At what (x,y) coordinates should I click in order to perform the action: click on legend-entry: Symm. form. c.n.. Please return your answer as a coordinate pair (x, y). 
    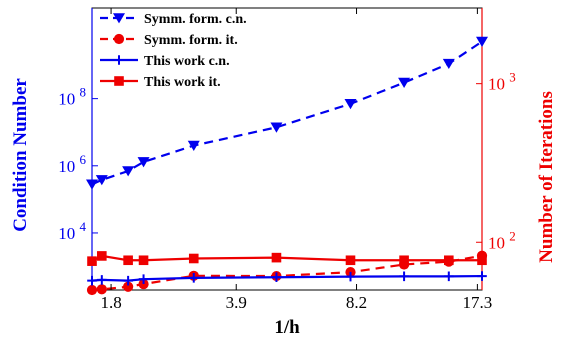
    Looking at the image, I should click on (173, 19).